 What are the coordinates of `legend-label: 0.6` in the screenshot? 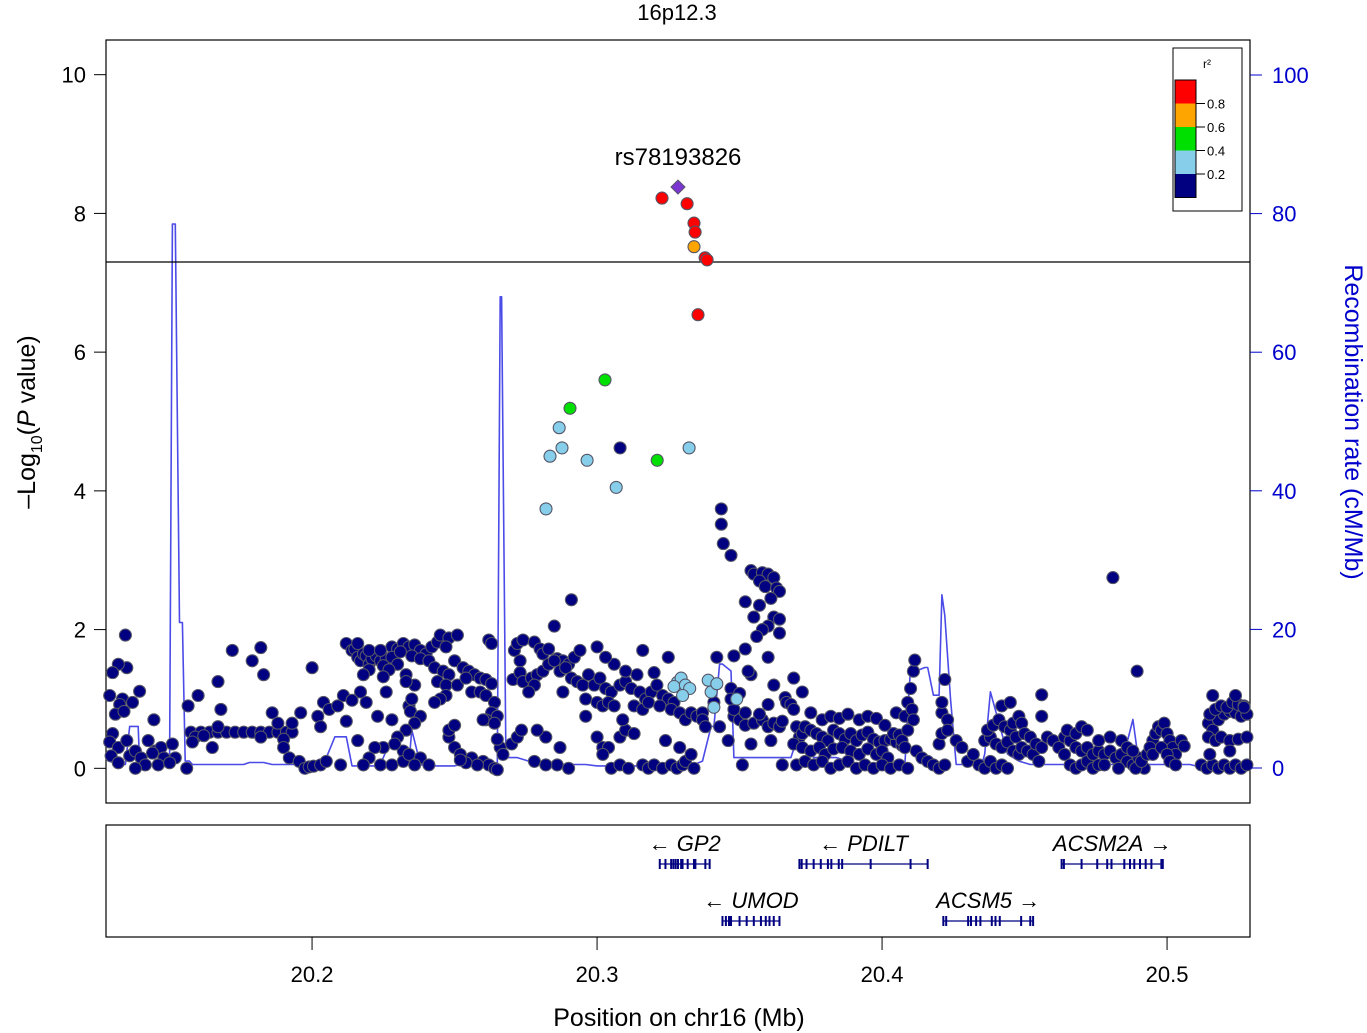 It's located at (1216, 127).